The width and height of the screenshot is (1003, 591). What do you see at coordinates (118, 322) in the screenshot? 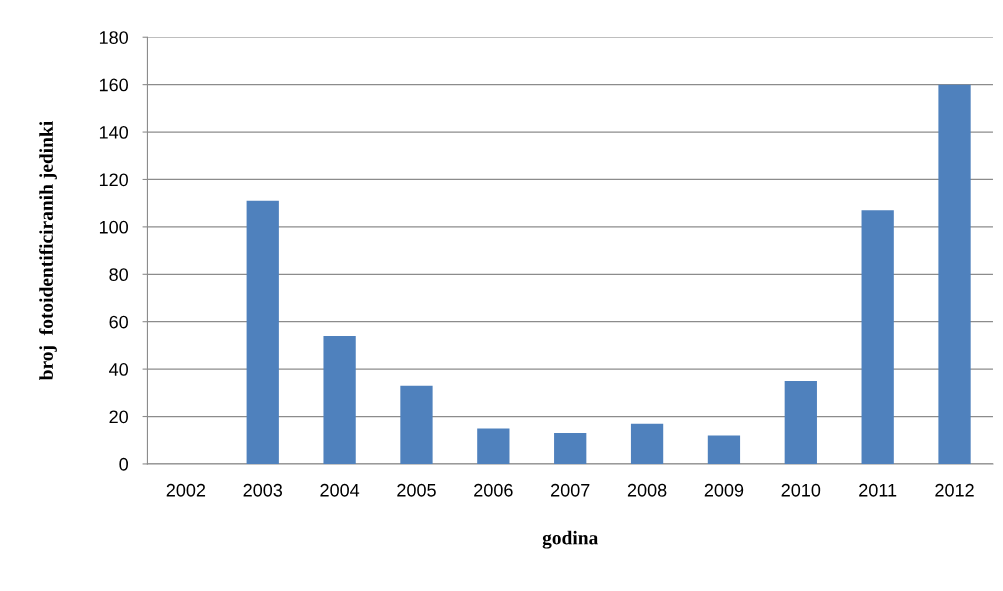
I see `y-tick-label: 60` at bounding box center [118, 322].